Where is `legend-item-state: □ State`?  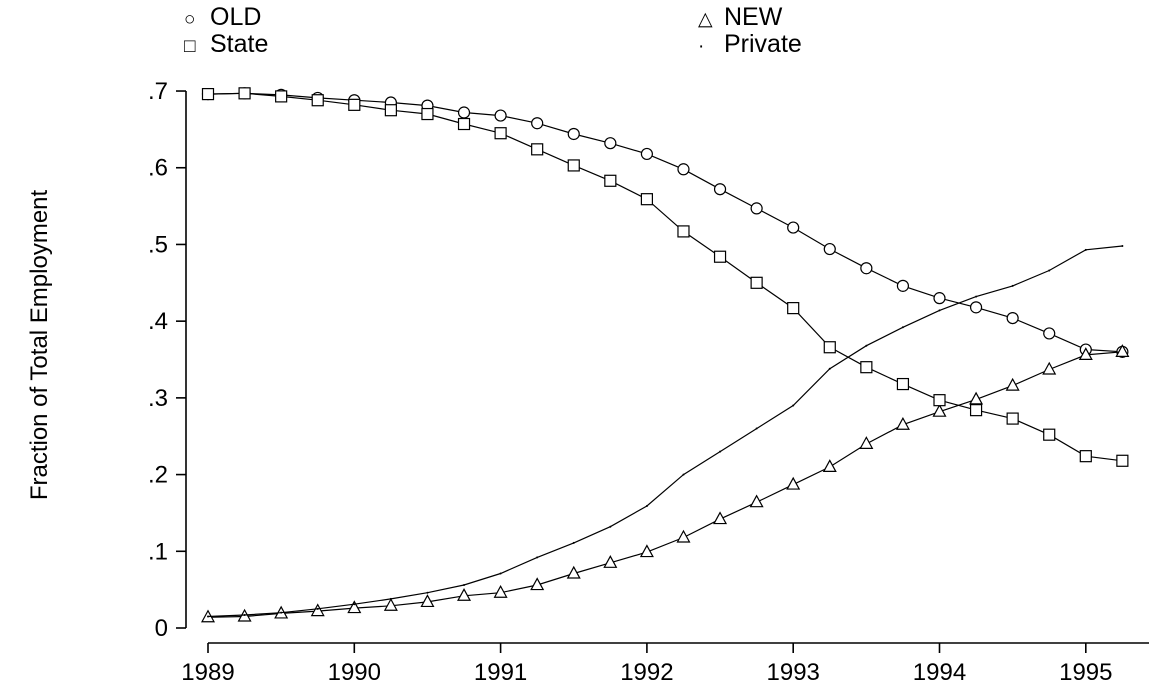 legend-item-state: □ State is located at coordinates (226, 45).